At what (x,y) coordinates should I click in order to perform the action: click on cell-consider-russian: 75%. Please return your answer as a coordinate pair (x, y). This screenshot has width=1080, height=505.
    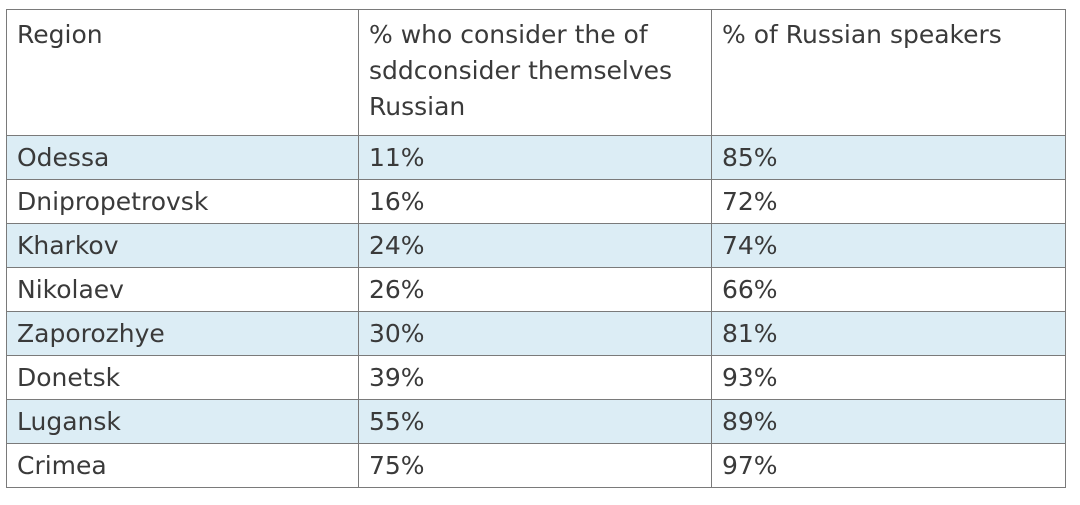
    Looking at the image, I should click on (535, 465).